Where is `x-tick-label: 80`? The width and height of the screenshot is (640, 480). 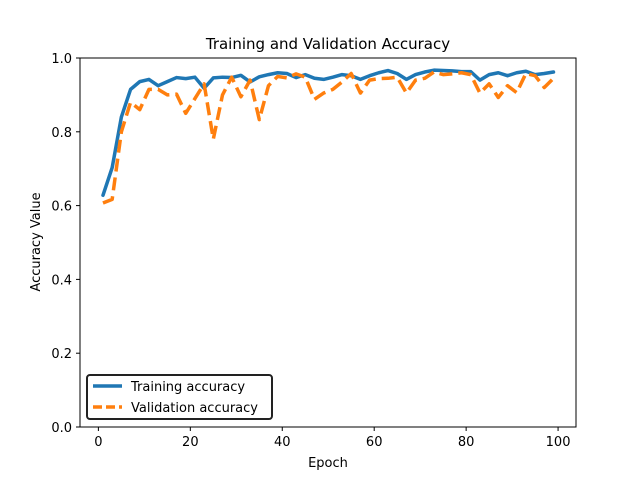
x-tick-label: 80 is located at coordinates (466, 442).